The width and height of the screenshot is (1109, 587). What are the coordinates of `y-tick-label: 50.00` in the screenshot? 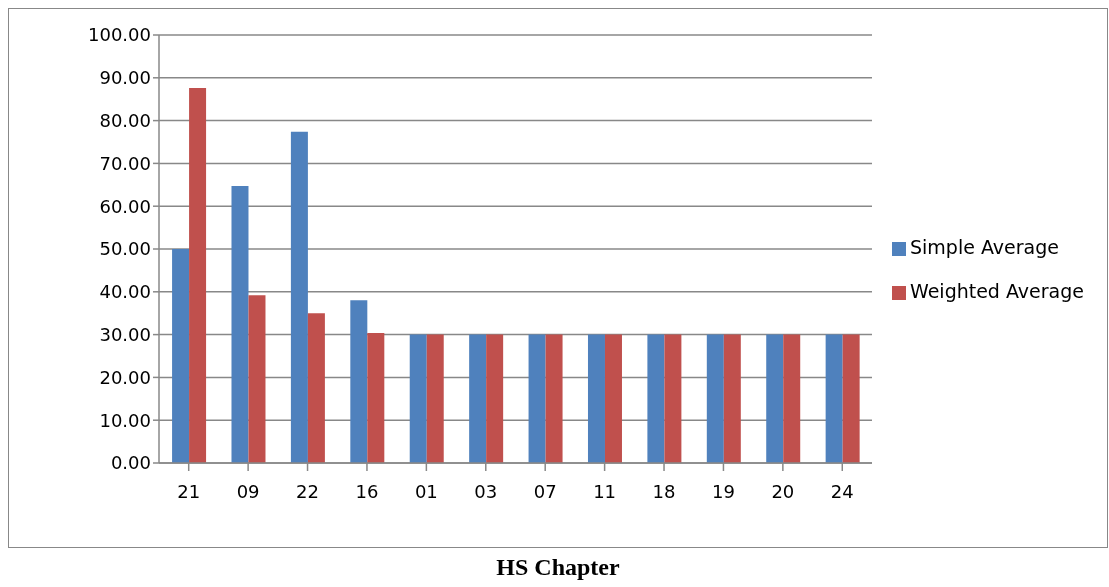 It's located at (125, 249).